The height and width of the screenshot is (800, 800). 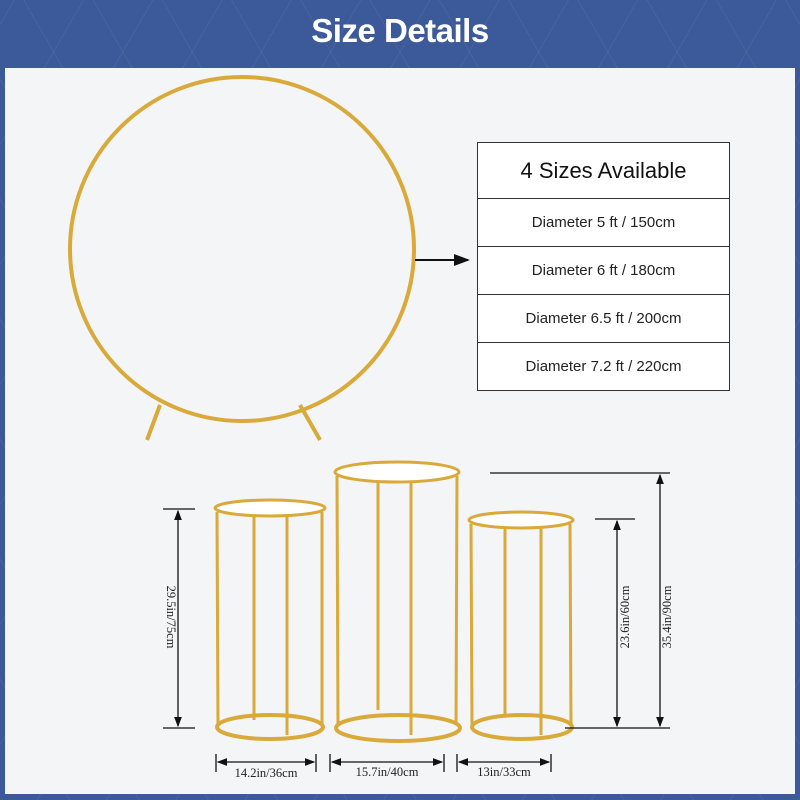 What do you see at coordinates (603, 222) in the screenshot?
I see `size-row: Diameter 5 ft / 150cm` at bounding box center [603, 222].